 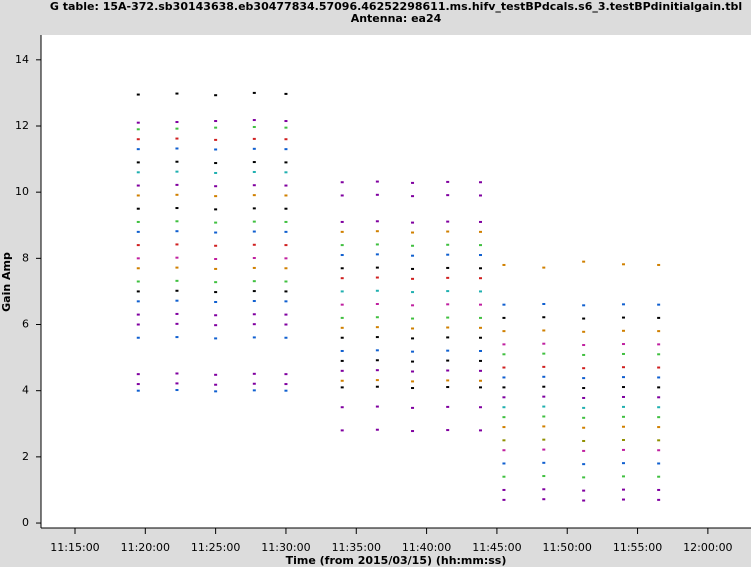 What do you see at coordinates (496, 547) in the screenshot?
I see `x-tick-label: 11:45:00` at bounding box center [496, 547].